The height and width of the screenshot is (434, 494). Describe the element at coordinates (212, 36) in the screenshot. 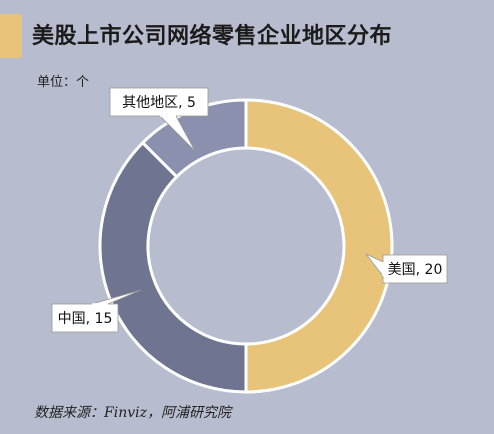

I see `chart-title: 美股上市公司网络零售企业地区分布` at that location.